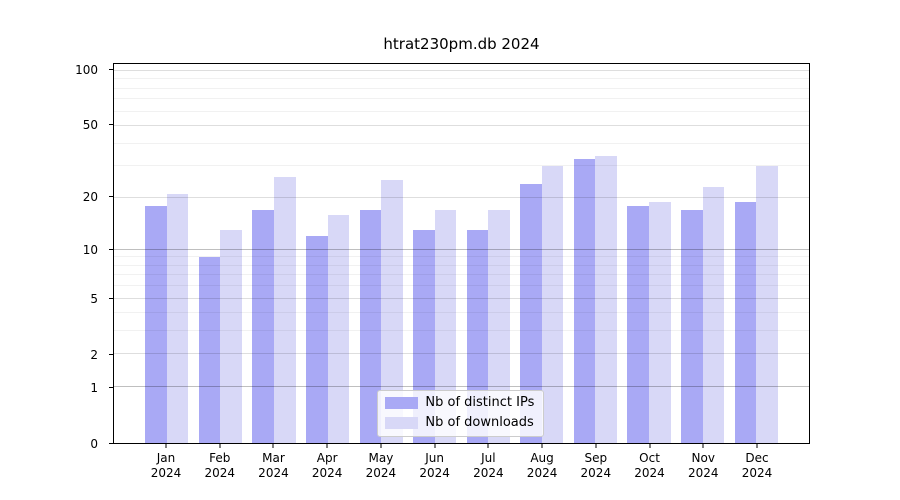  What do you see at coordinates (209, 350) in the screenshot?
I see `bar-distinct-ips-feb` at bounding box center [209, 350].